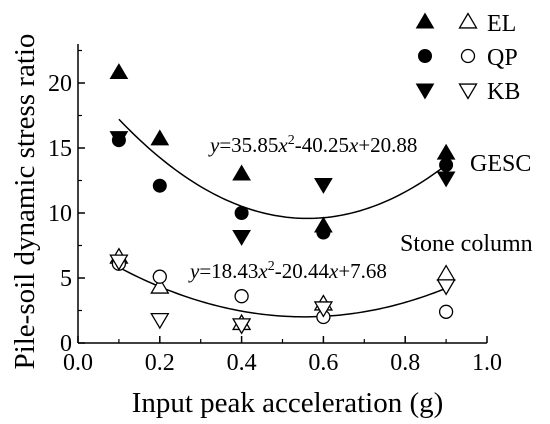 This screenshot has width=550, height=424. What do you see at coordinates (66, 279) in the screenshot?
I see `y-tick-label: 5` at bounding box center [66, 279].